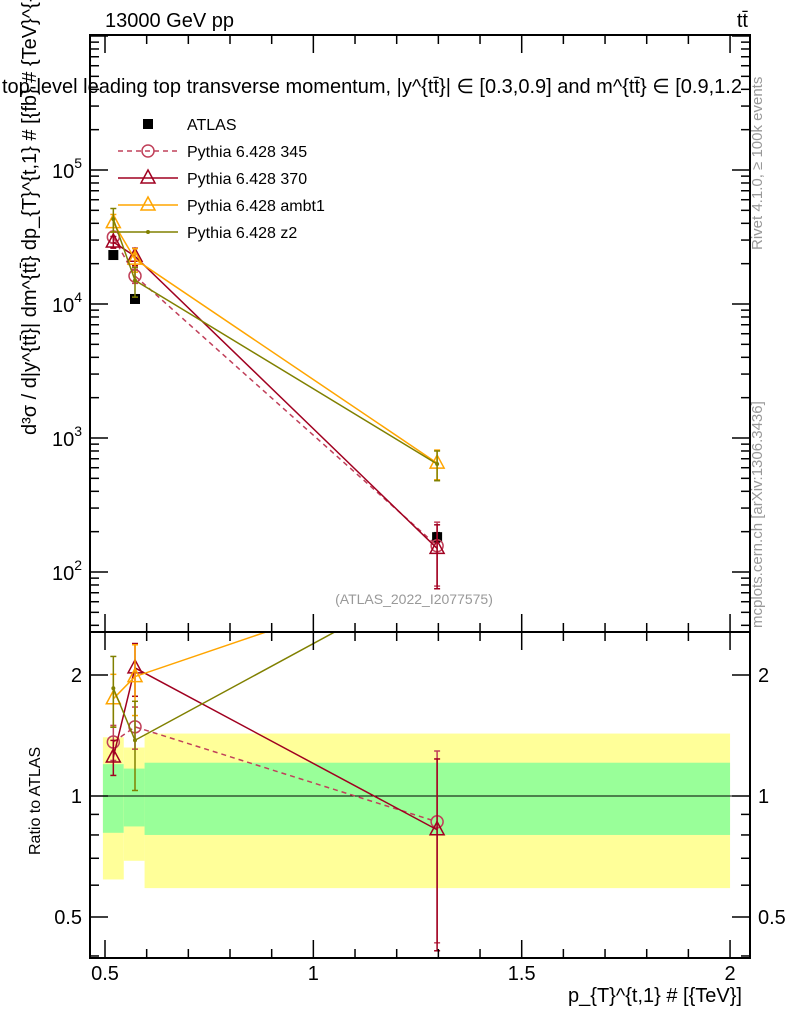  Describe the element at coordinates (763, 676) in the screenshot. I see `ratio-y-tick-label-right: 2` at that location.